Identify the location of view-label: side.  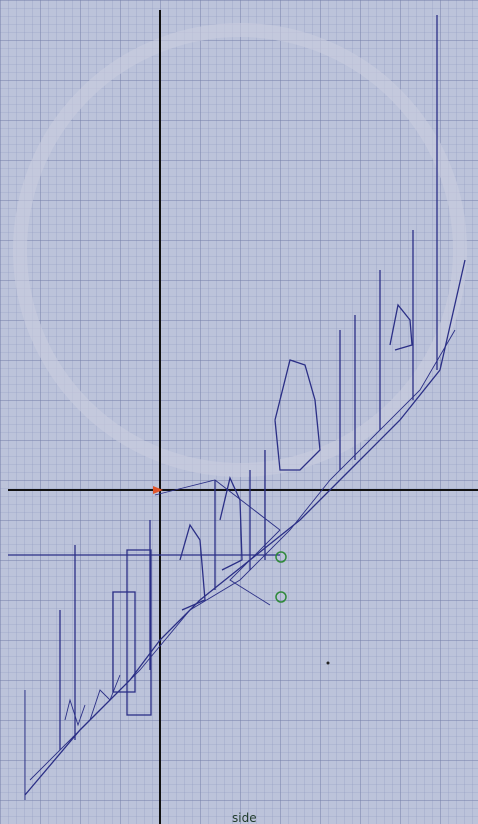
(244, 817).